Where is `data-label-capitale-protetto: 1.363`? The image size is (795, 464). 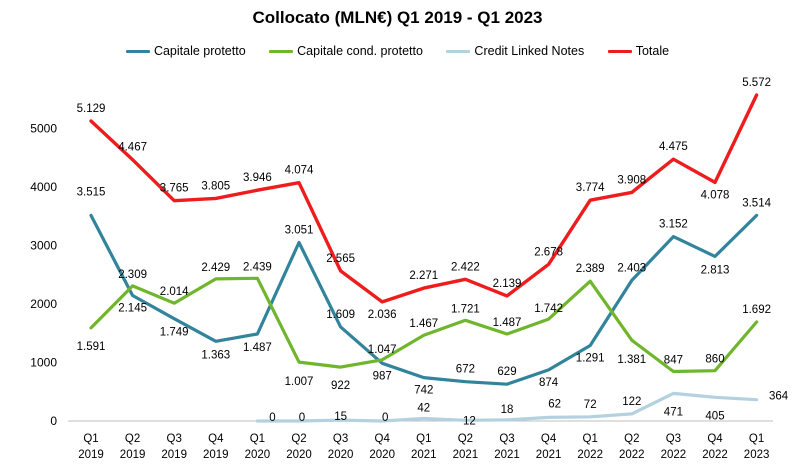 data-label-capitale-protetto: 1.363 is located at coordinates (215, 355).